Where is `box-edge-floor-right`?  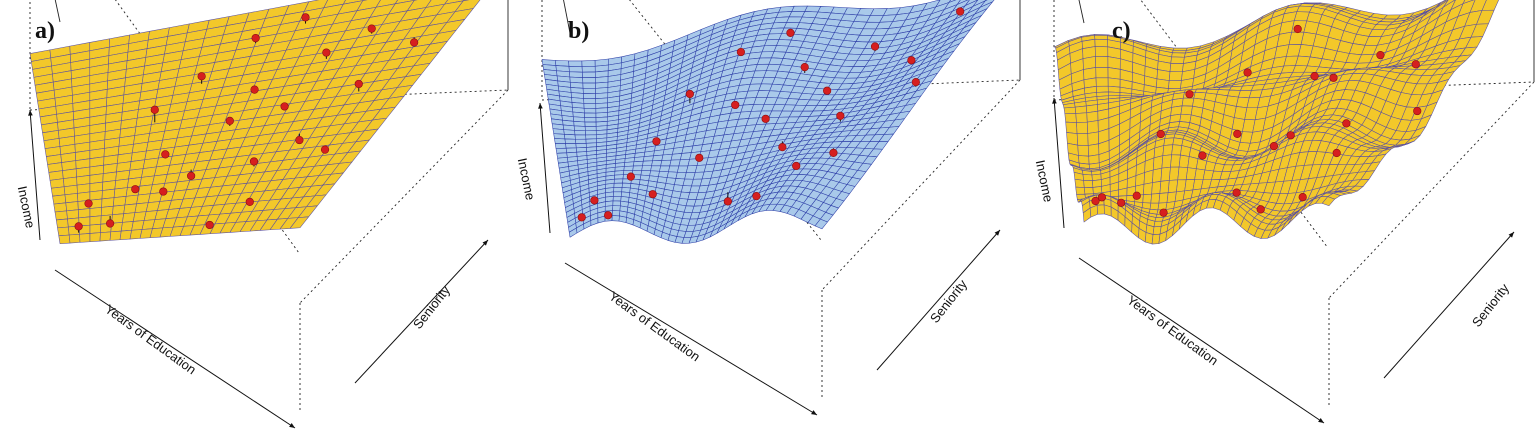 box-edge-floor-right is located at coordinates (921, 185).